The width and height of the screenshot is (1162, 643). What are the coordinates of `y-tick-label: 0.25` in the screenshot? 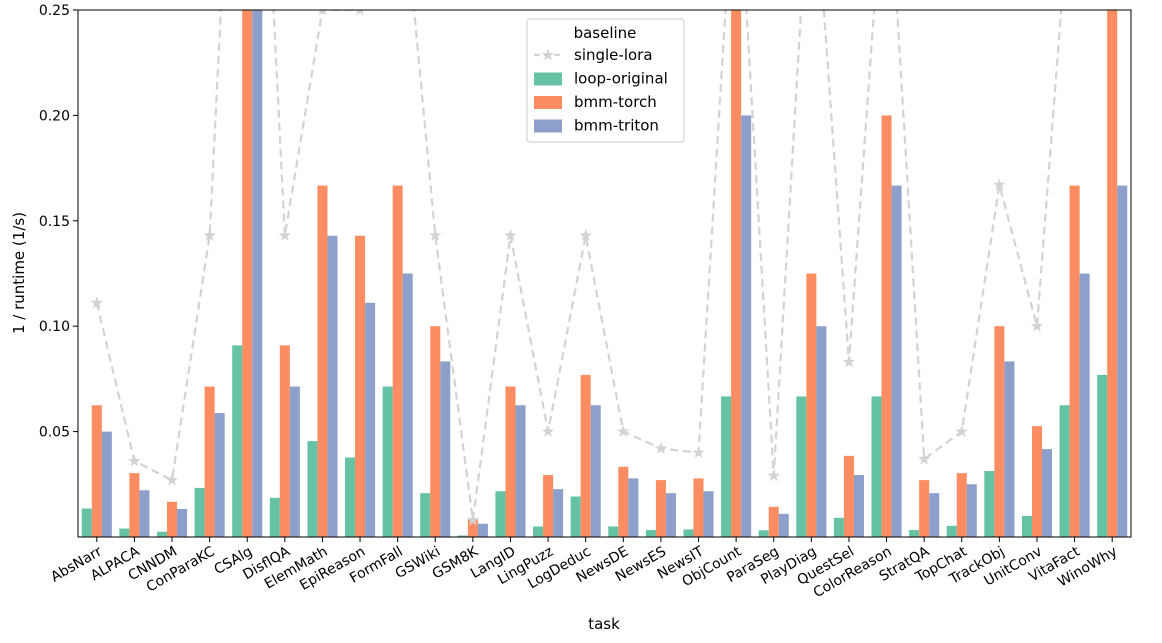 It's located at (54, 11).